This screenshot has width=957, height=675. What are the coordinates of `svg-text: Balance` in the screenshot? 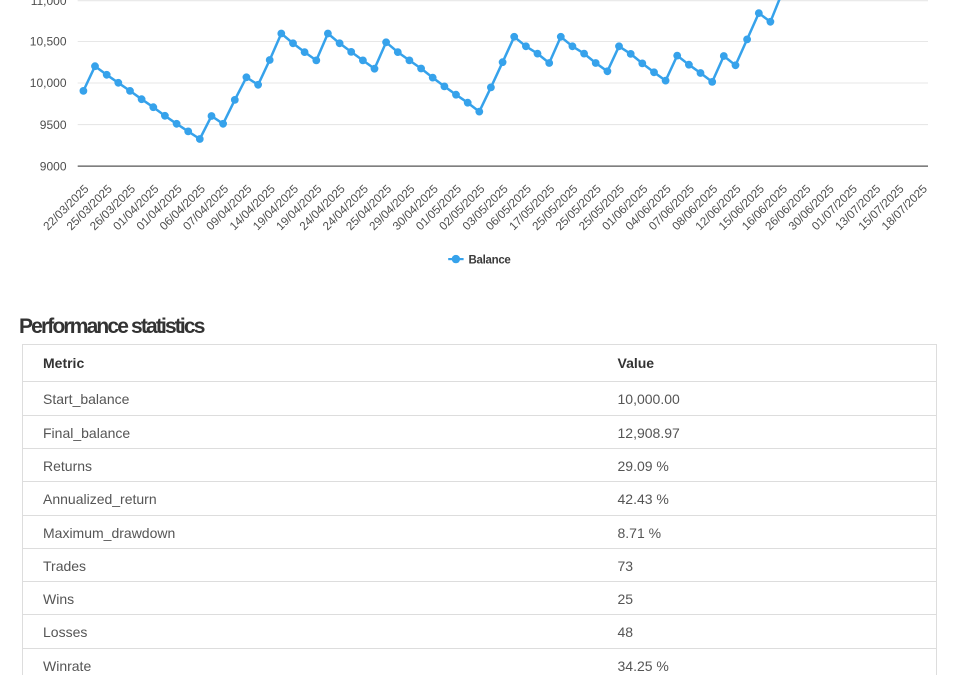 It's located at (490, 260).